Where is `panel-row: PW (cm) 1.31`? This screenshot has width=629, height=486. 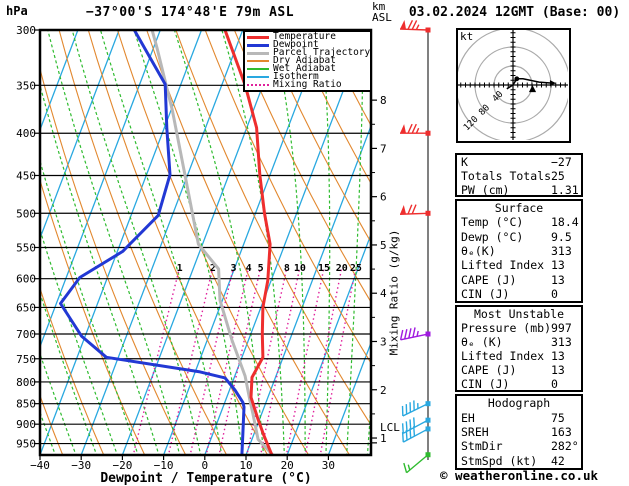 panel-row: PW (cm) 1.31 is located at coordinates (519, 190).